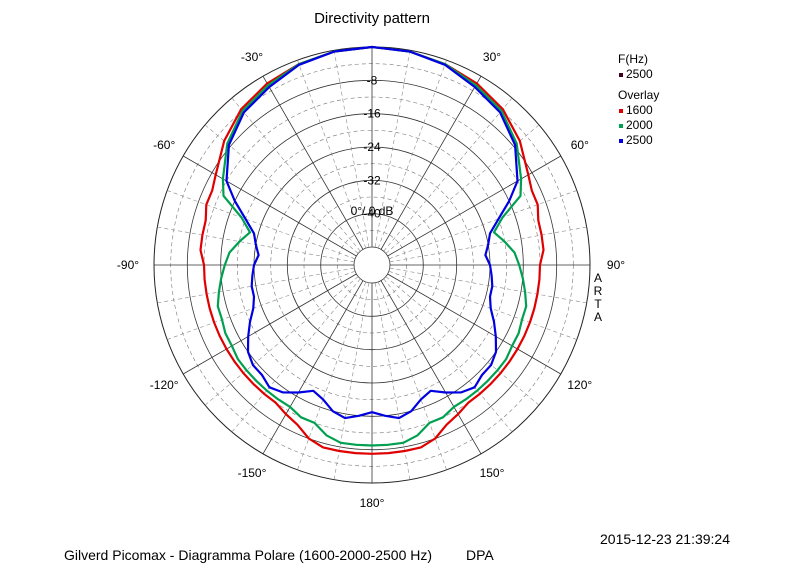 This screenshot has height=568, width=800. I want to click on angle-label: 180°, so click(372, 503).